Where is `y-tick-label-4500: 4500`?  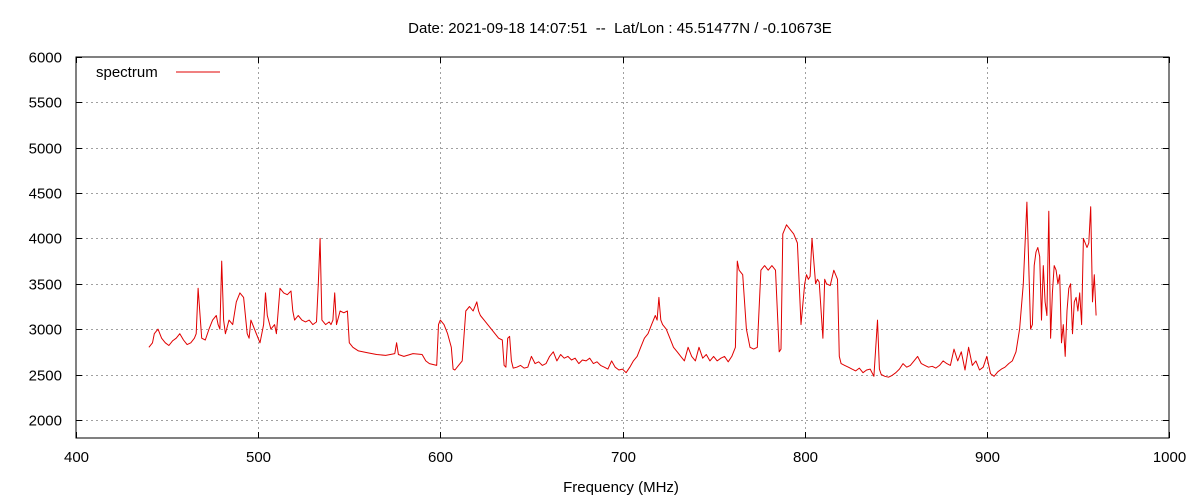 y-tick-label-4500: 4500 is located at coordinates (45, 194).